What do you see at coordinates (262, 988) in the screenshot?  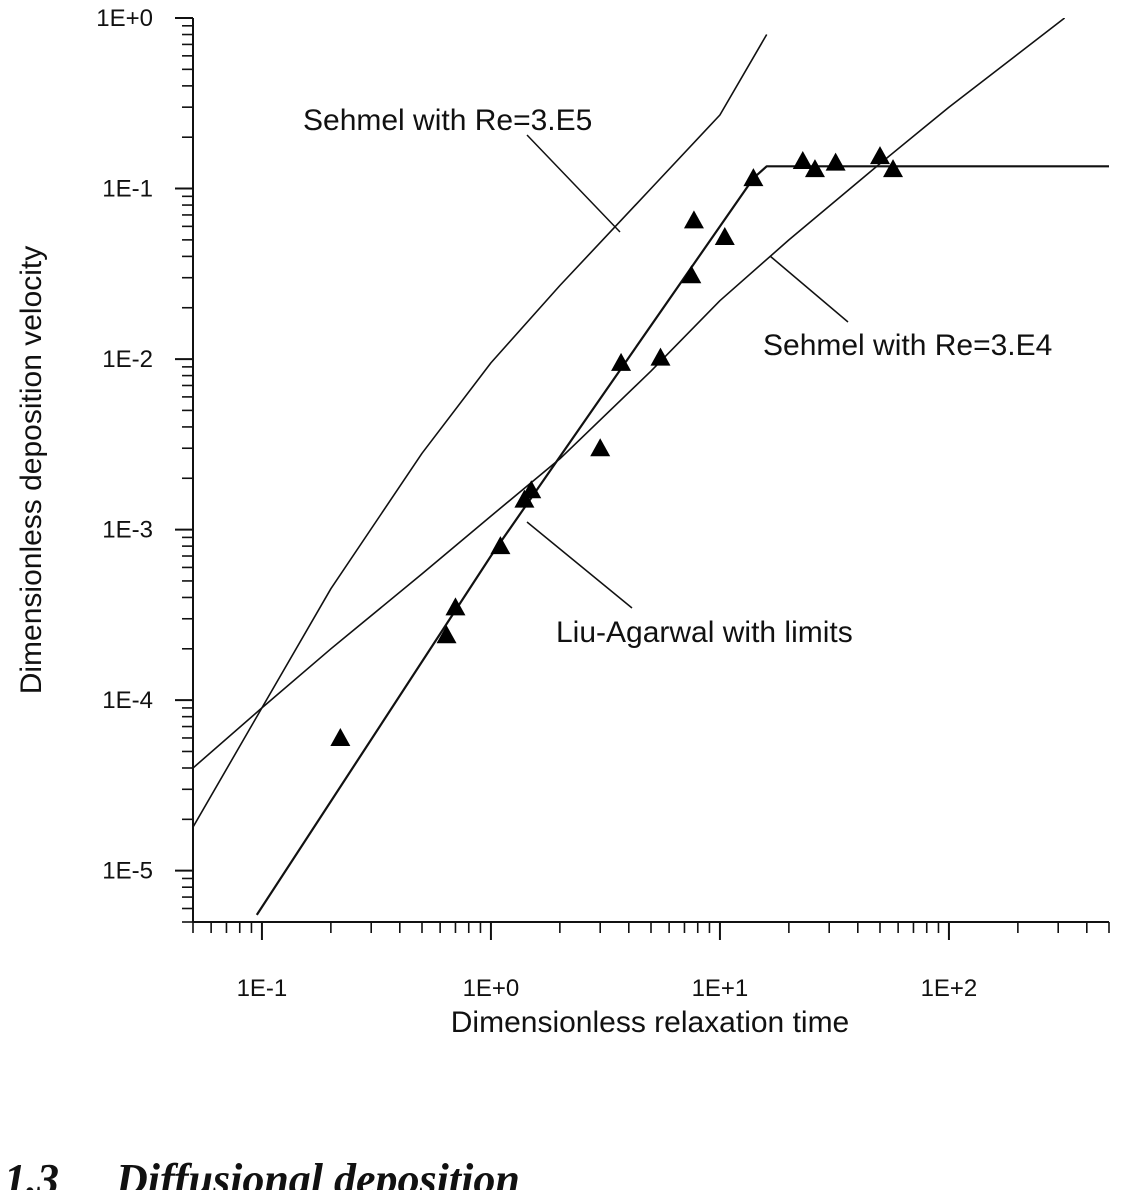 I see `x-tick-label: 1E-1` at bounding box center [262, 988].